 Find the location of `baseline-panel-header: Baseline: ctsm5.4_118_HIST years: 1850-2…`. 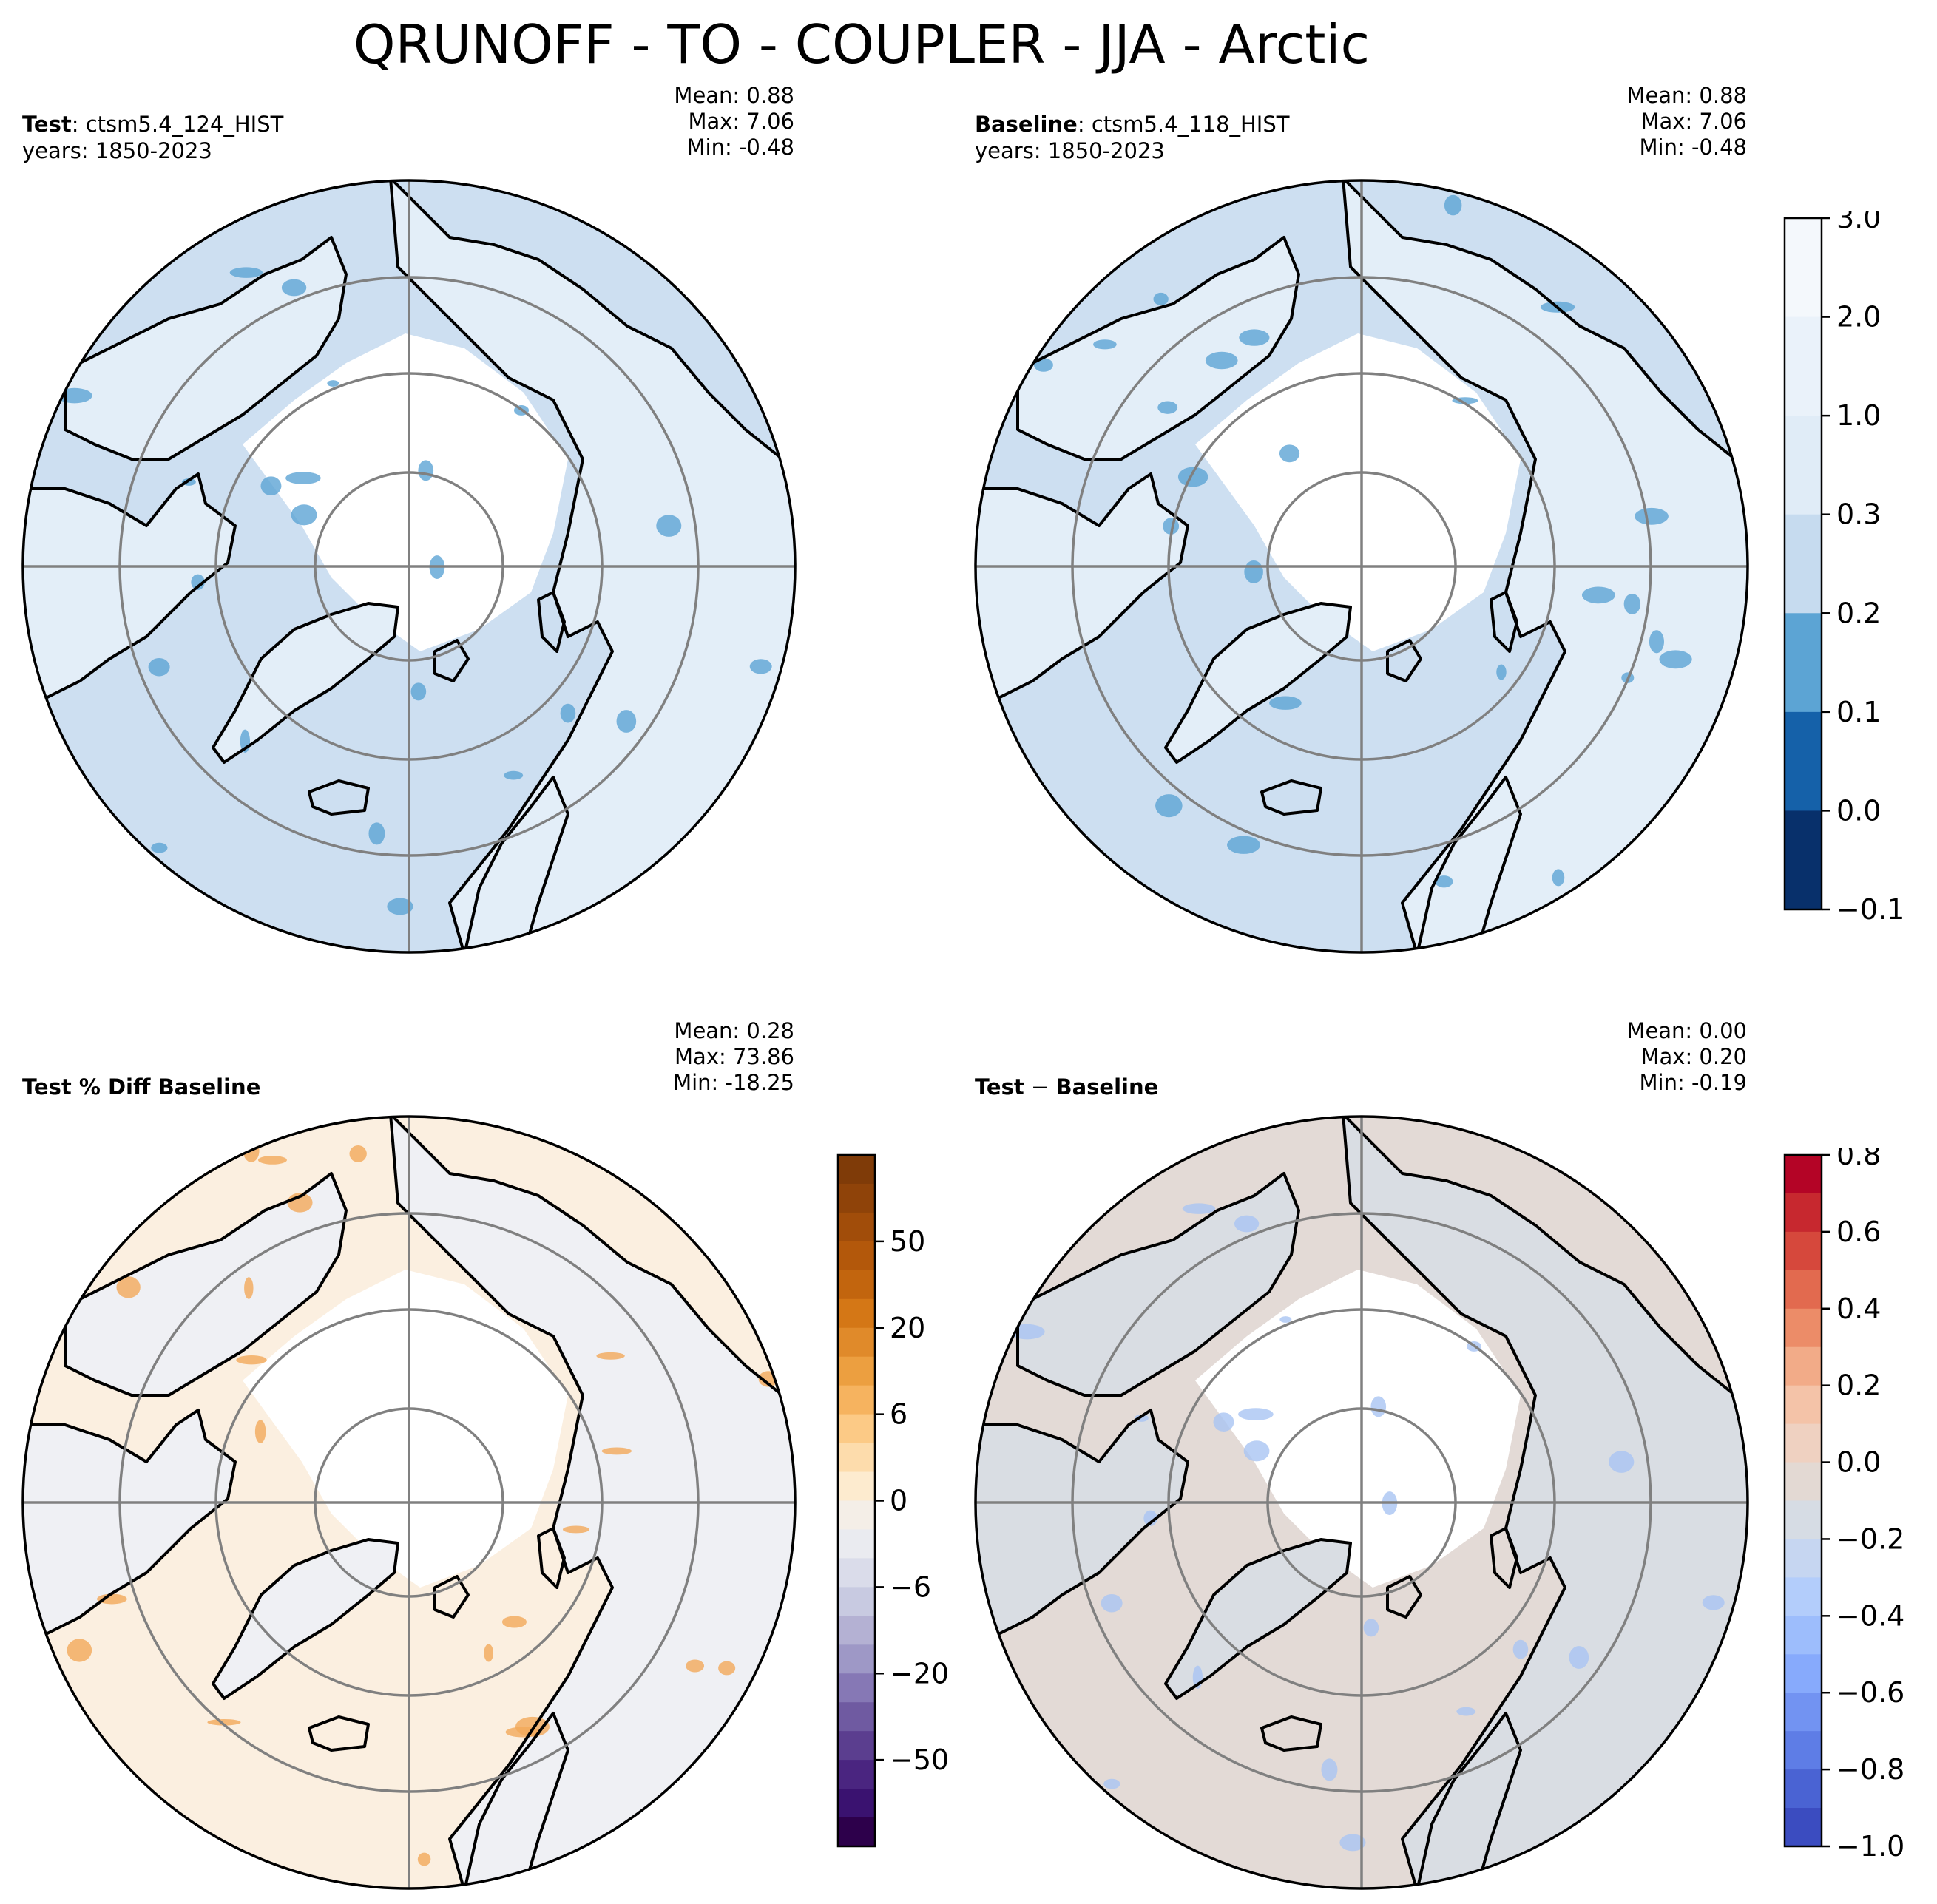

baseline-panel-header: Baseline: ctsm5.4_118_HIST years: 1850-2… is located at coordinates (1132, 137).